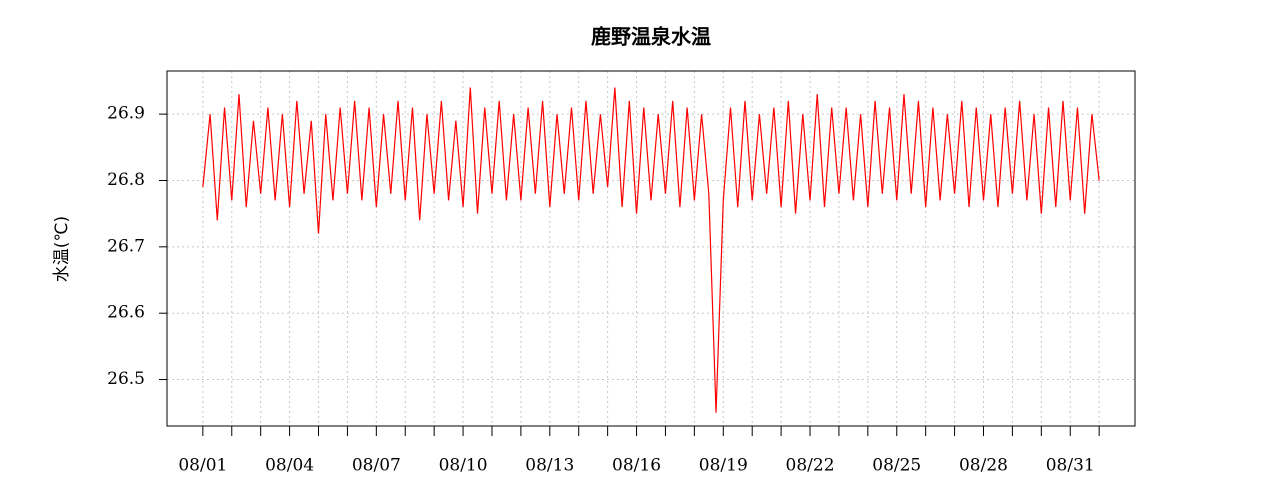 The image size is (1280, 500). I want to click on y-tick-label: 26.5, so click(126, 379).